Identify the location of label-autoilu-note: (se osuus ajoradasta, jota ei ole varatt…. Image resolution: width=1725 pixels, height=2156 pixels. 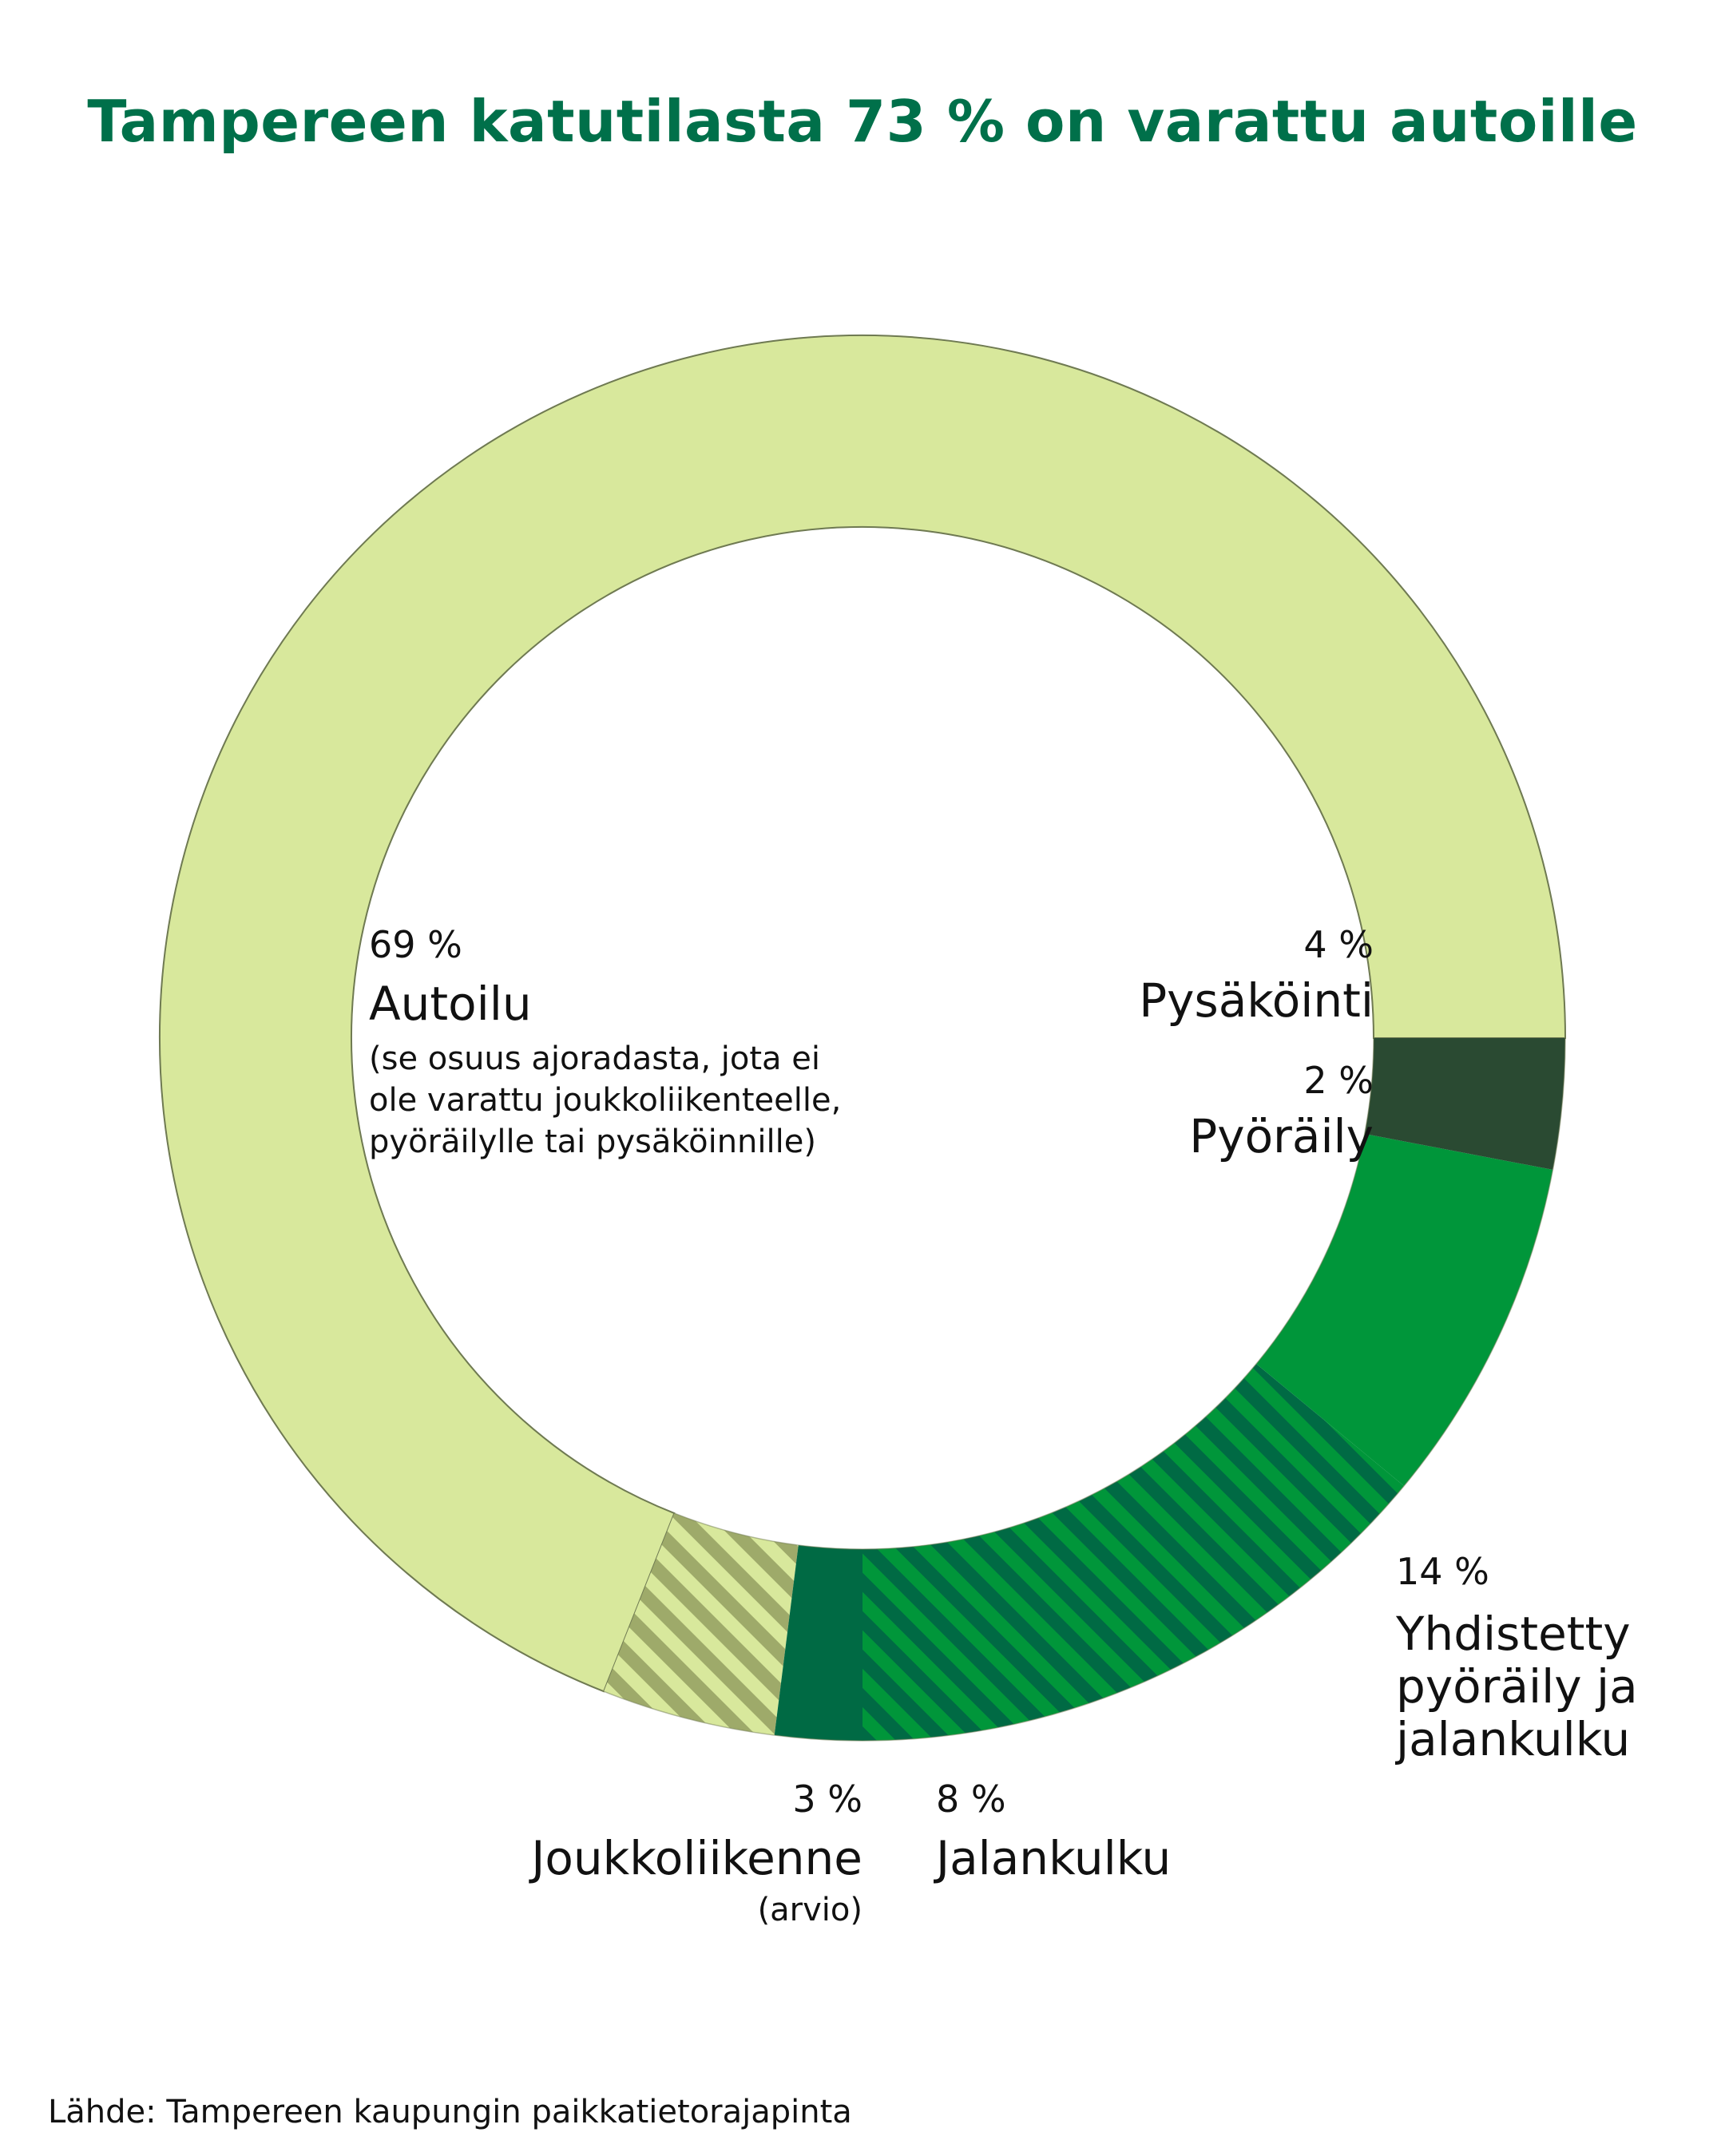
(605, 1100).